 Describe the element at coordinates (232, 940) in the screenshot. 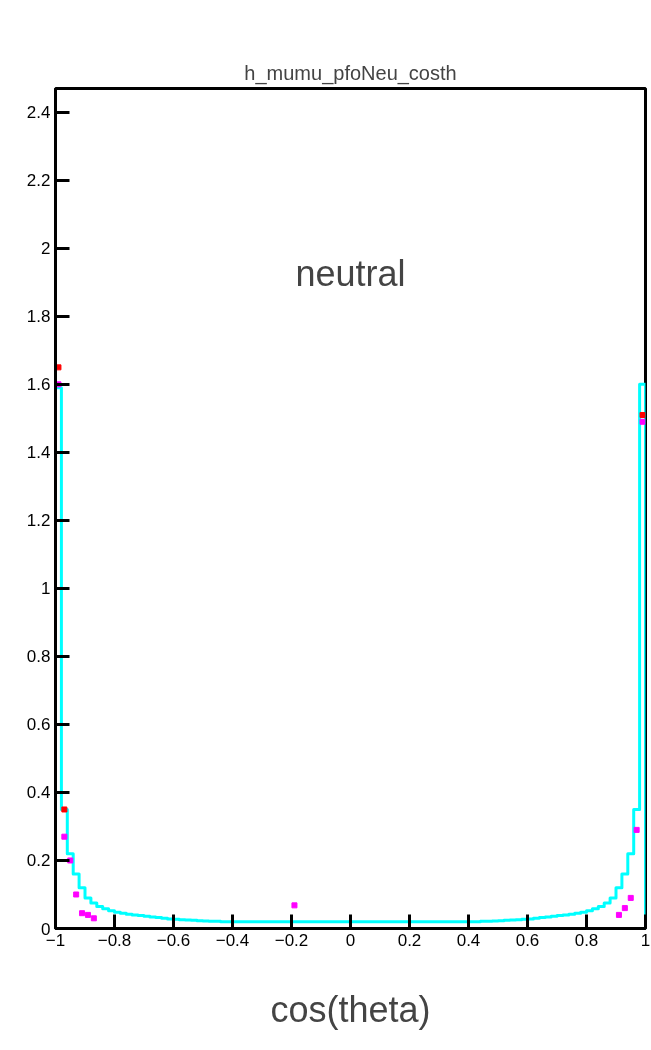

I see `x-tick-label: −0.4` at that location.